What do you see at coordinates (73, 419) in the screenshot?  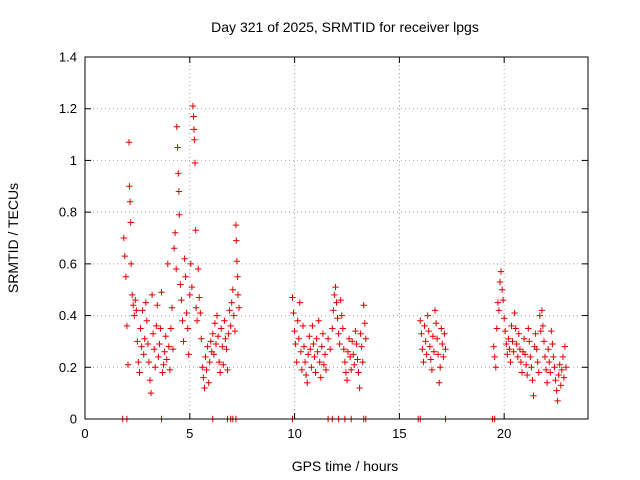 I see `y-tick-label: 0` at bounding box center [73, 419].